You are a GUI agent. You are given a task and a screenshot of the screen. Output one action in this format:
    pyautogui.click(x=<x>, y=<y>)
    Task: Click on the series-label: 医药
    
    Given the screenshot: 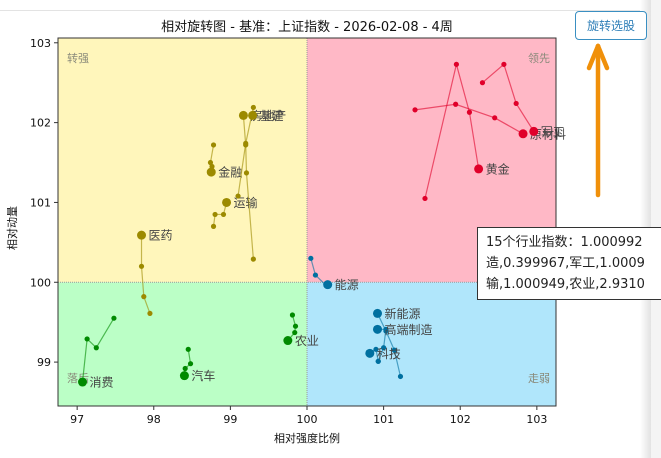 What is the action you would take?
    pyautogui.click(x=161, y=236)
    